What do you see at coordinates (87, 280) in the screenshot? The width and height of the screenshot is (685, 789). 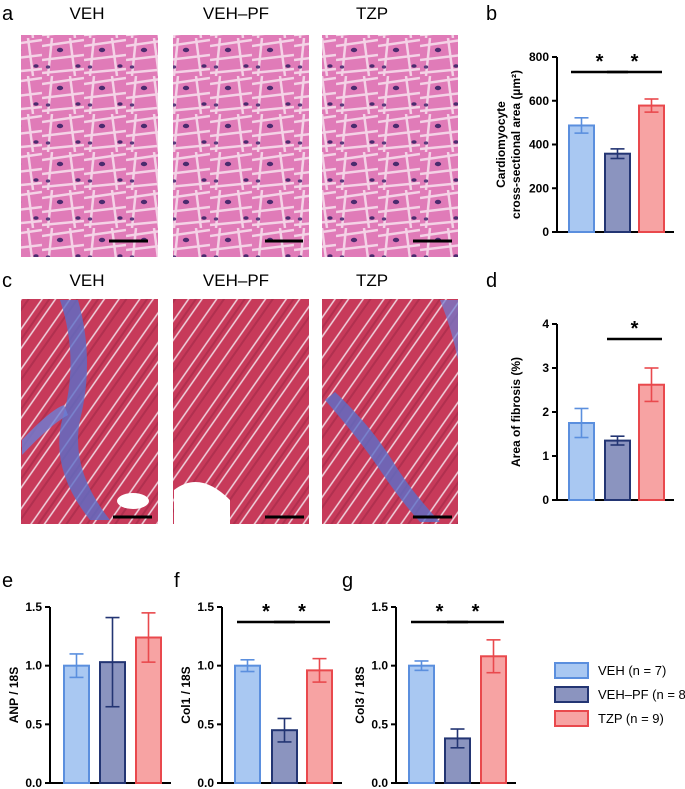 I see `ms-title-veh: VEH` at bounding box center [87, 280].